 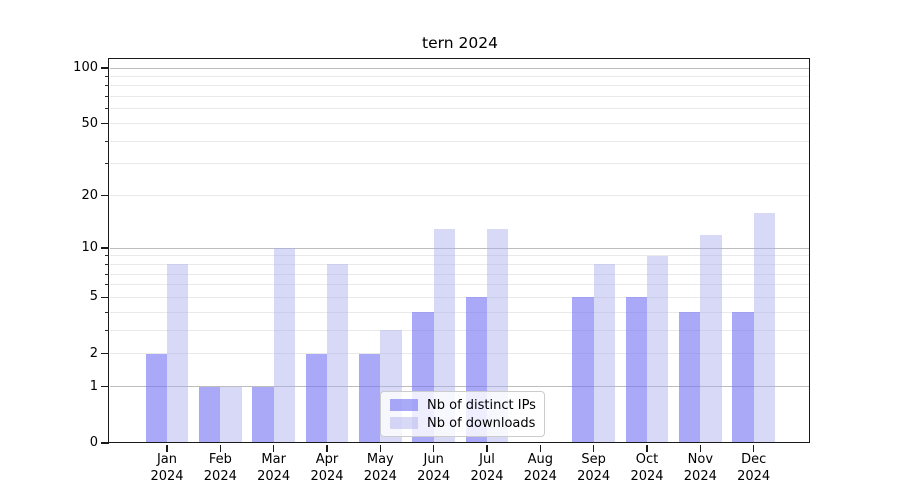 What do you see at coordinates (481, 405) in the screenshot?
I see `legend-label-distinct-ips: Nb of distinct IPs` at bounding box center [481, 405].